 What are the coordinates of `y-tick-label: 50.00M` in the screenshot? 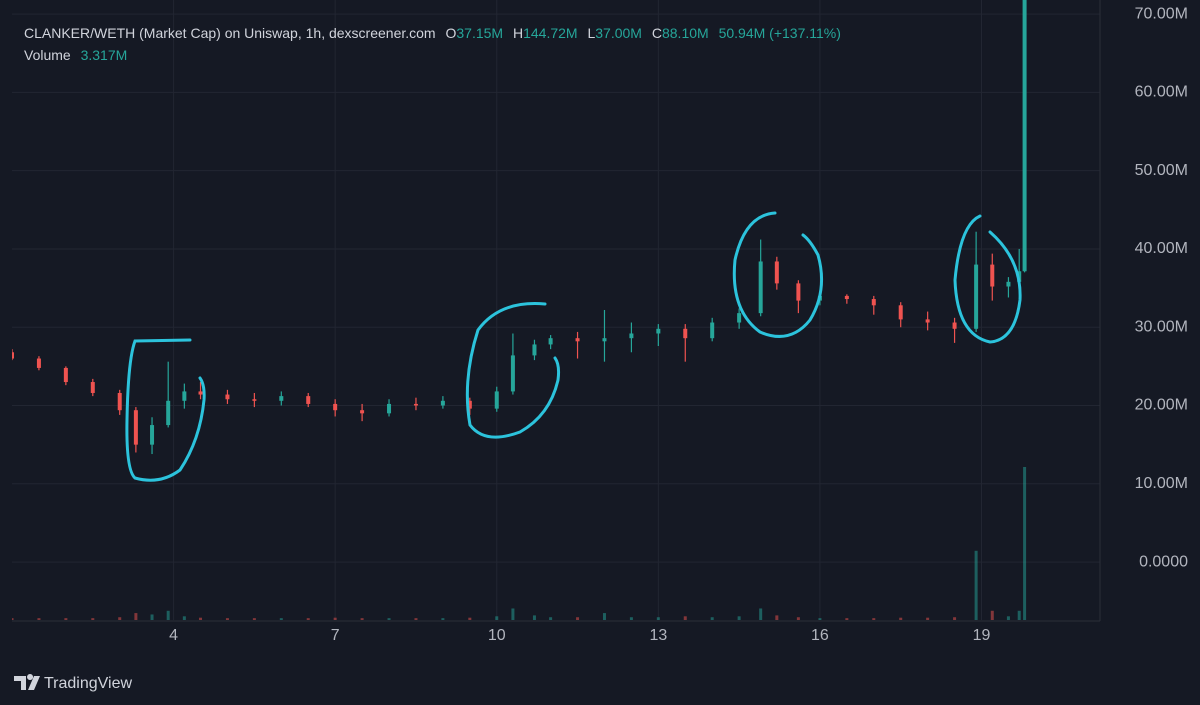 It's located at (1161, 170).